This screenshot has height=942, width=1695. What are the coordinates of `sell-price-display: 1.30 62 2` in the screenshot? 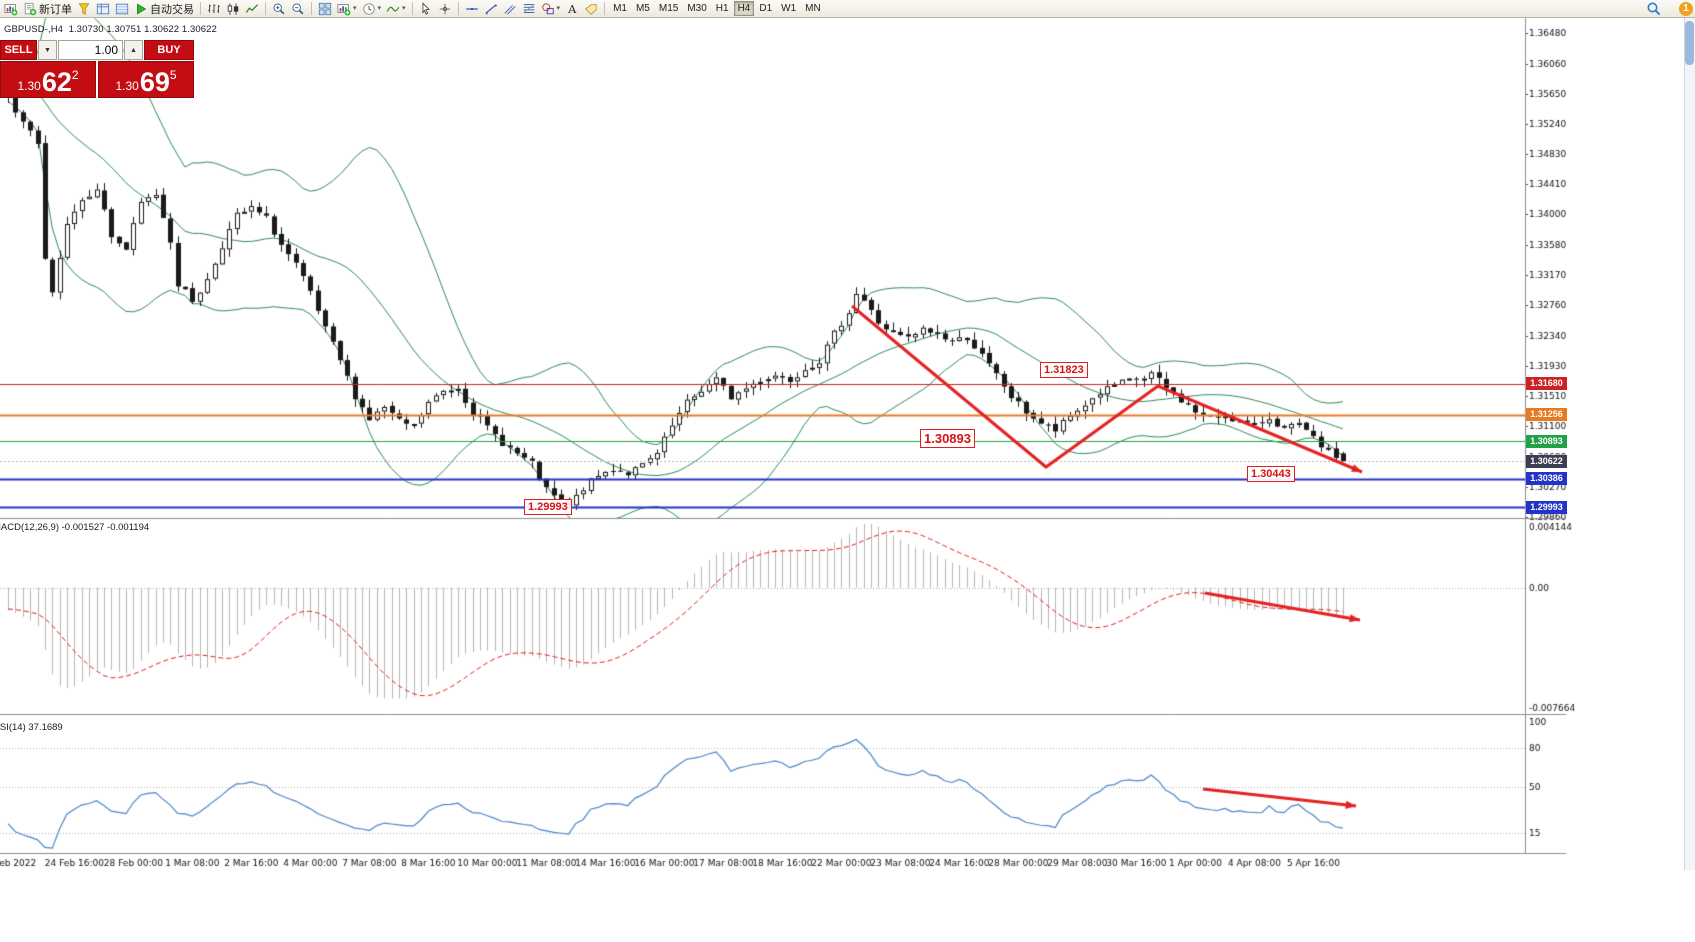 It's located at (48, 79).